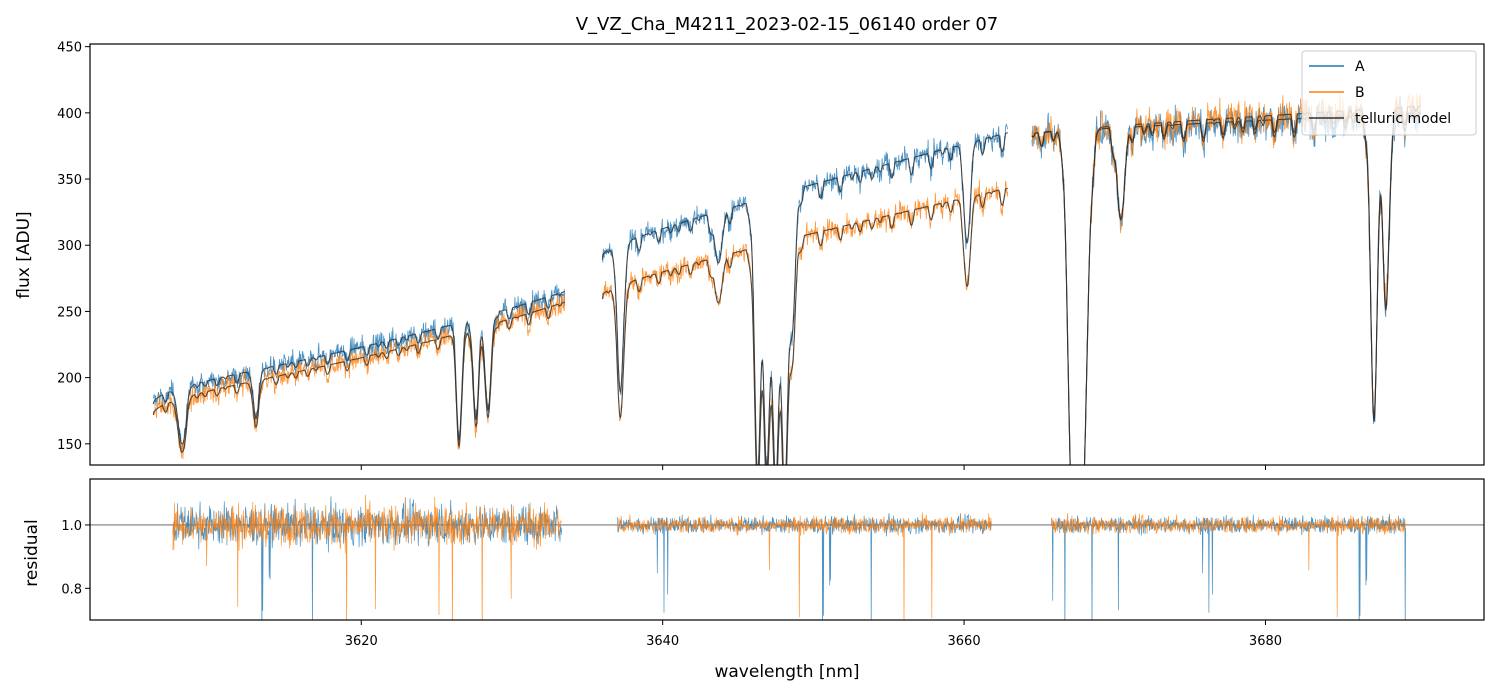  Describe the element at coordinates (804, 326) in the screenshot. I see `telluric-model-b-seg2` at that location.